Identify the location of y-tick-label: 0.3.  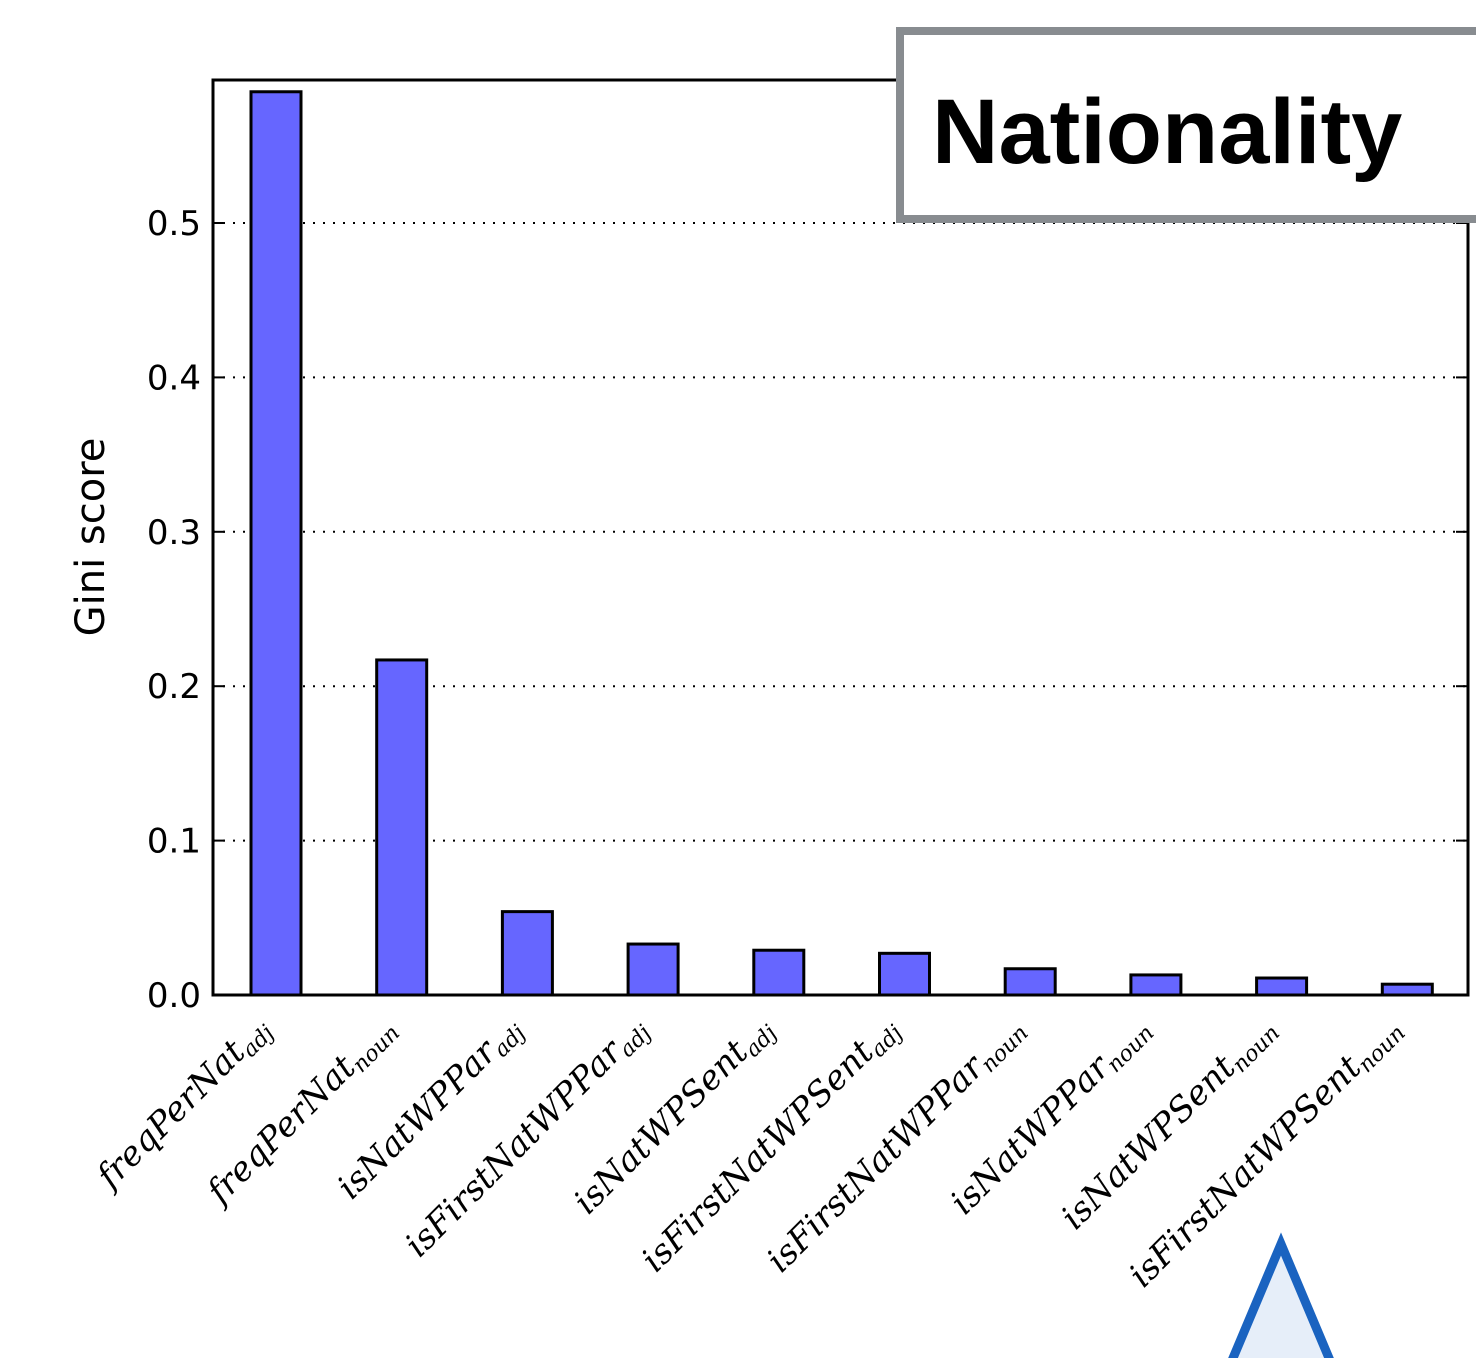
(174, 533).